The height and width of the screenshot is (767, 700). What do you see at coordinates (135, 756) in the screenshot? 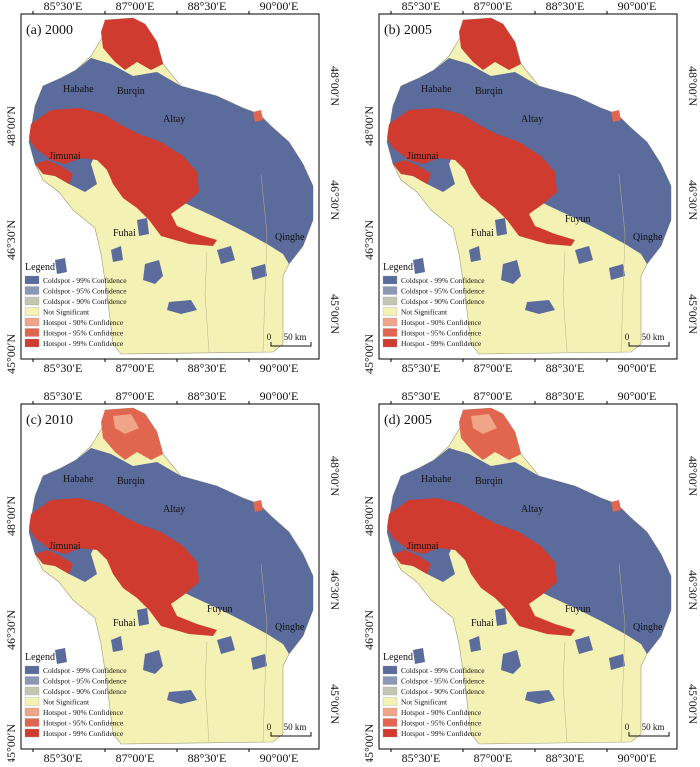
I see `bottom-tick-label: 87°00′E` at bounding box center [135, 756].